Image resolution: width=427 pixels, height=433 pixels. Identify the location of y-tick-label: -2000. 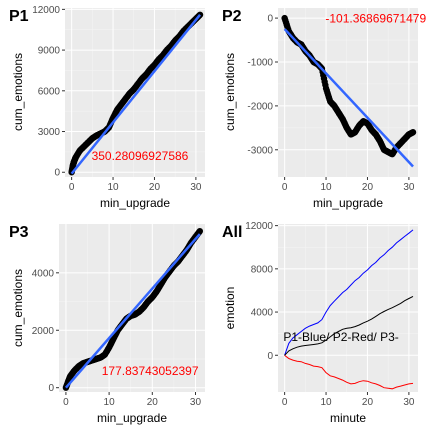
(260, 106).